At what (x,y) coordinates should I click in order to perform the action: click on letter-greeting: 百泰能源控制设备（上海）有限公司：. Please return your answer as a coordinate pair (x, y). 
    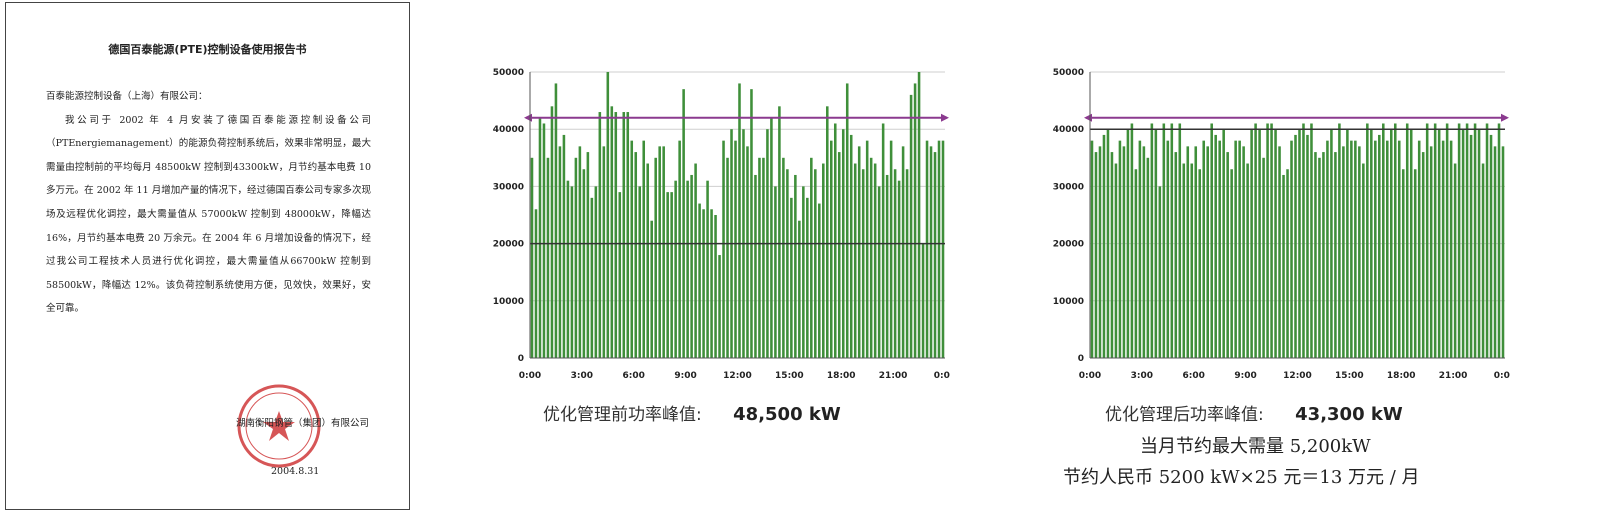
    Looking at the image, I should click on (127, 96).